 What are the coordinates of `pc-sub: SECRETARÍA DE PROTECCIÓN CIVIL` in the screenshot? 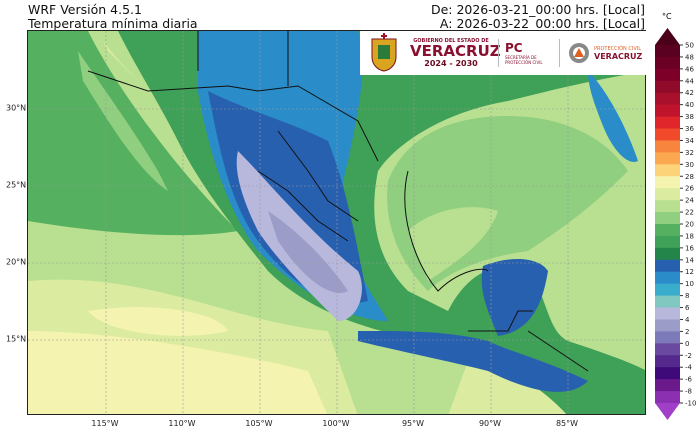 It's located at (524, 60).